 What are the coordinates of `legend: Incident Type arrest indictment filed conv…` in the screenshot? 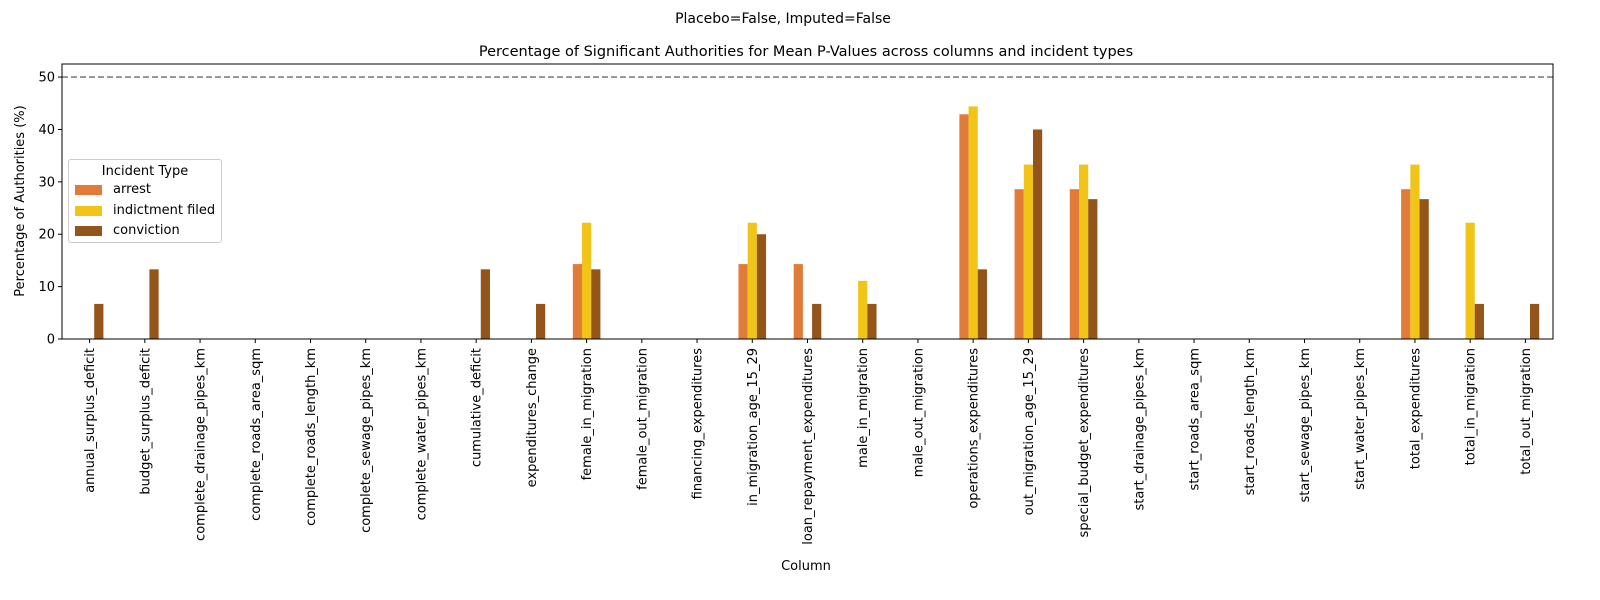 It's located at (145, 201).